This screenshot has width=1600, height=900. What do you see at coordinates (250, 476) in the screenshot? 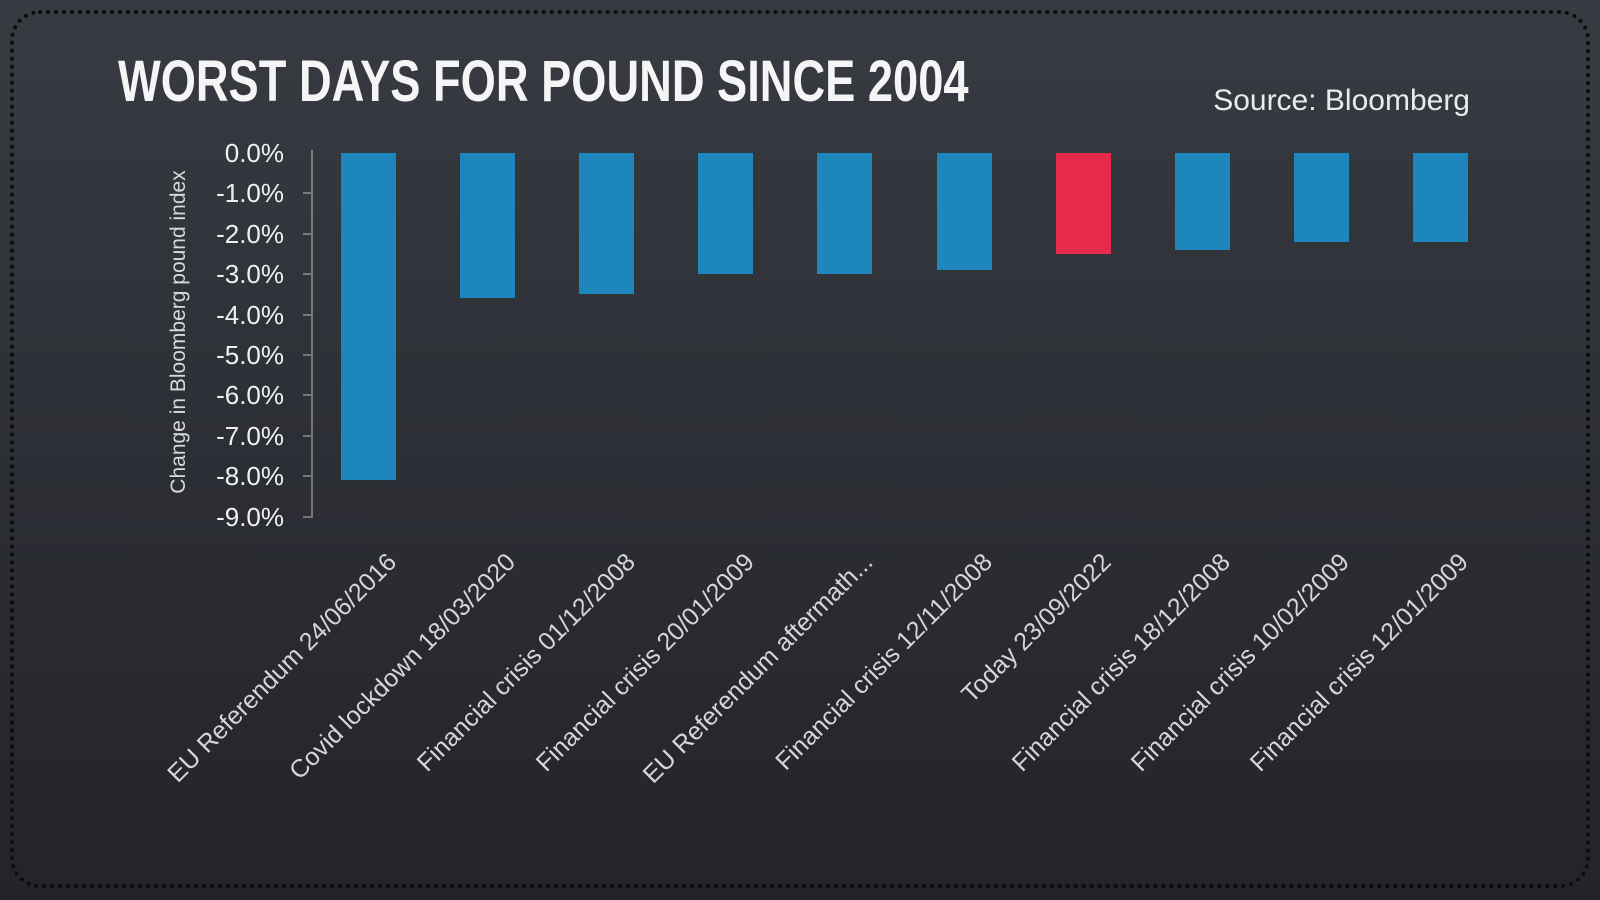
I see `y-tick-label: -8.0%` at bounding box center [250, 476].